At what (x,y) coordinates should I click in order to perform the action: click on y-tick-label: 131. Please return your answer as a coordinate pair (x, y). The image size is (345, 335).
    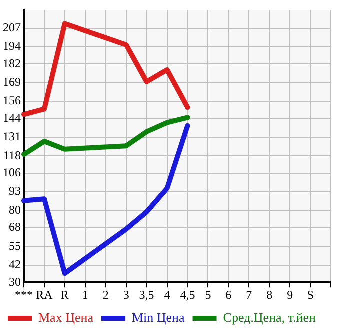
    Looking at the image, I should click on (12, 137).